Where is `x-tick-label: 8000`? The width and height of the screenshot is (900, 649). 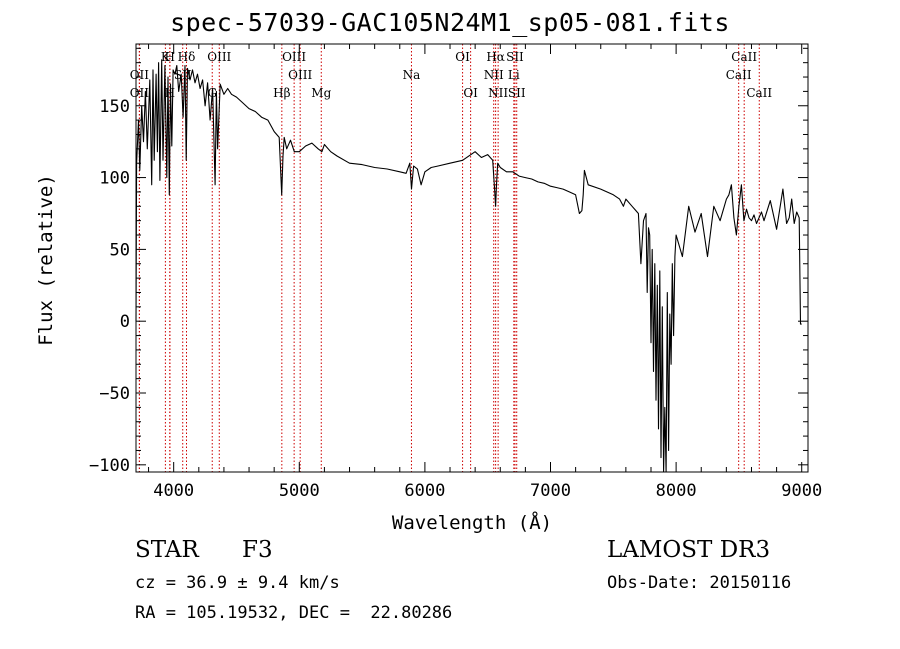 x-tick-label: 8000 is located at coordinates (676, 491).